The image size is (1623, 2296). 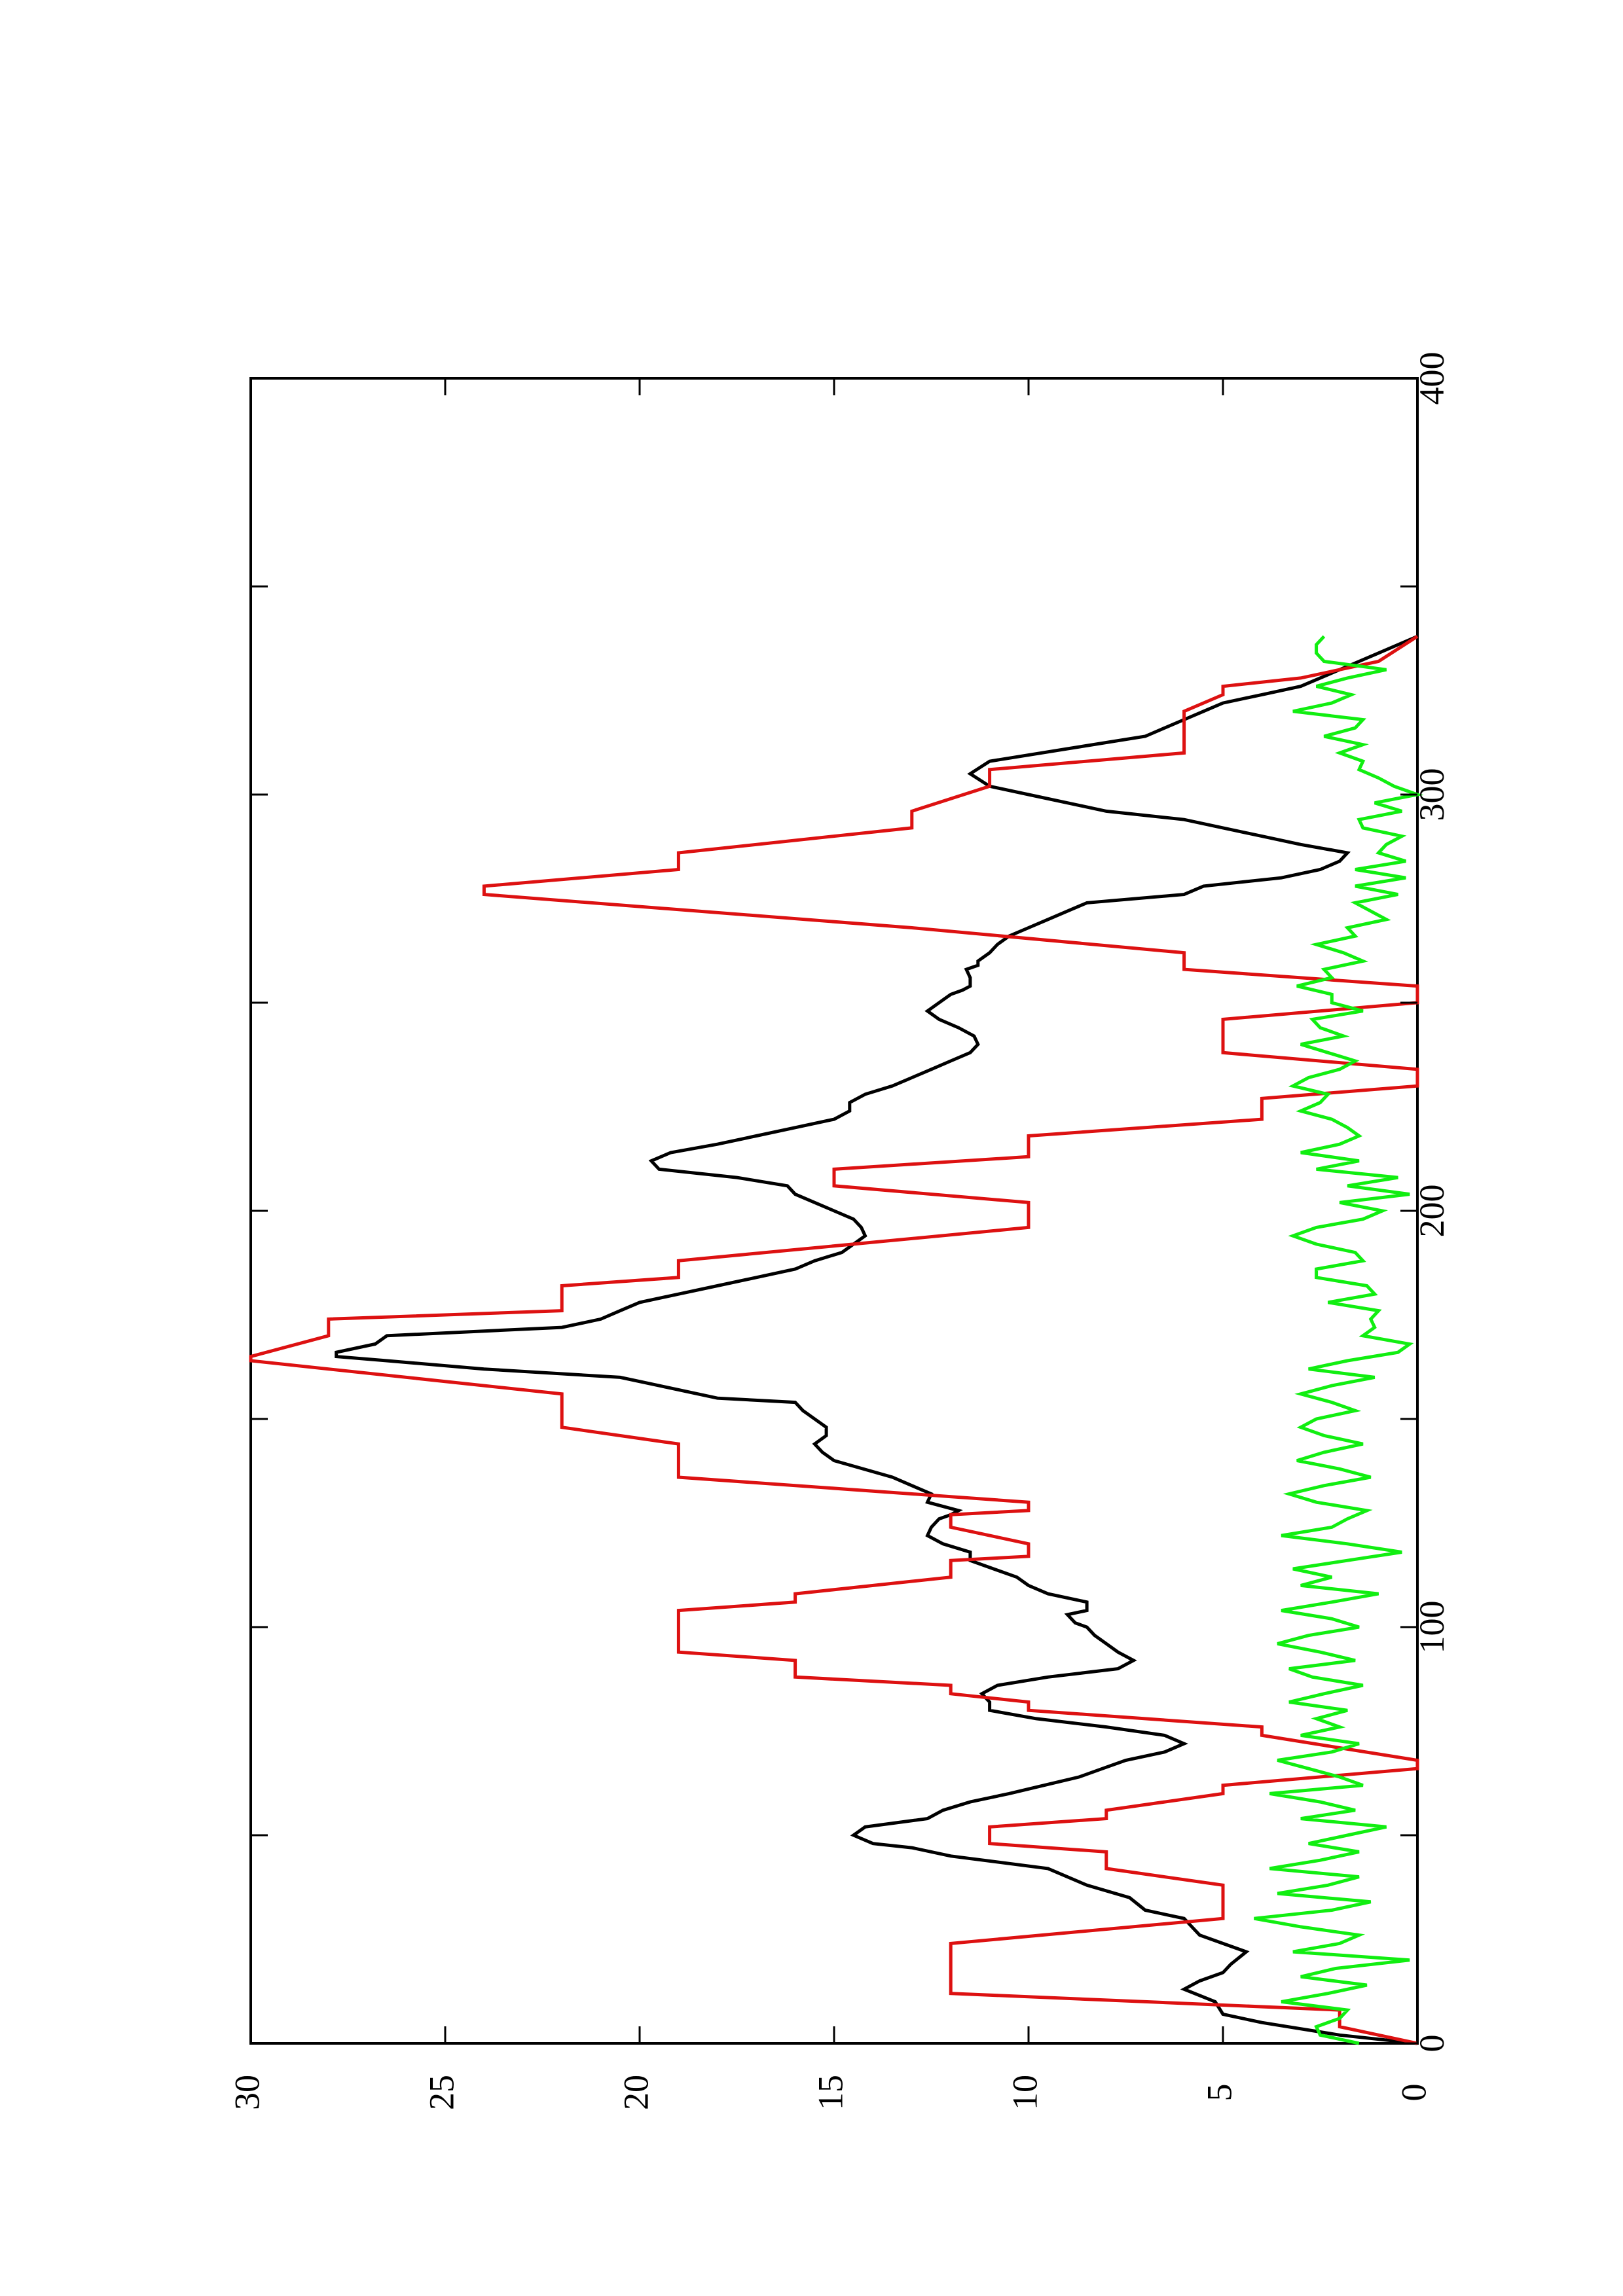 I want to click on x-tick-label: 100, so click(x=1431, y=1627).